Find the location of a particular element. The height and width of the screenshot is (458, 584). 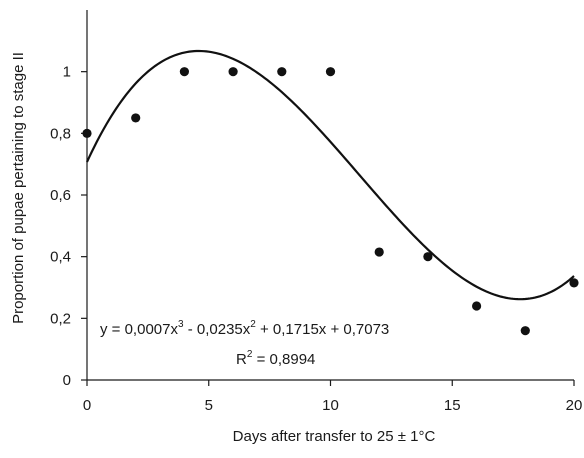

x-tick-label: 5 is located at coordinates (209, 405).